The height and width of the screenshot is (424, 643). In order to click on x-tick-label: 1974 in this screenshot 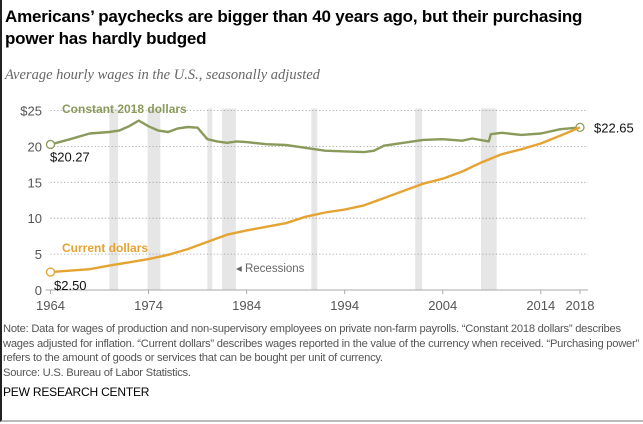, I will do `click(148, 305)`.